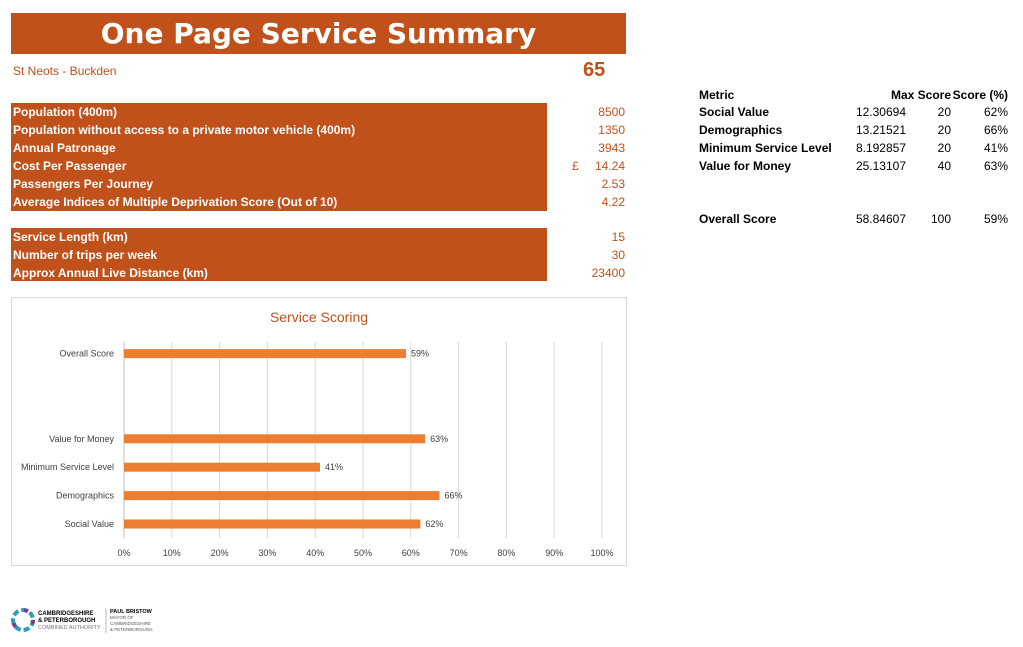 The height and width of the screenshot is (647, 1023). What do you see at coordinates (318, 255) in the screenshot?
I see `stat-row: Number of trips per week 30` at bounding box center [318, 255].